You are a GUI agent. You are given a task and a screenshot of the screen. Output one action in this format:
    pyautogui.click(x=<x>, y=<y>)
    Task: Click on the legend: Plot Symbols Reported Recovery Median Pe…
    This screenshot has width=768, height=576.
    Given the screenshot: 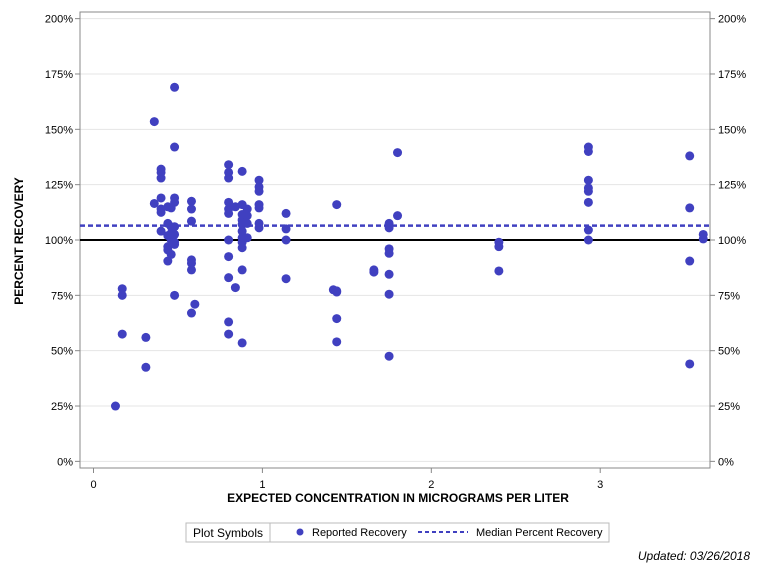 What is the action you would take?
    pyautogui.click(x=397, y=532)
    